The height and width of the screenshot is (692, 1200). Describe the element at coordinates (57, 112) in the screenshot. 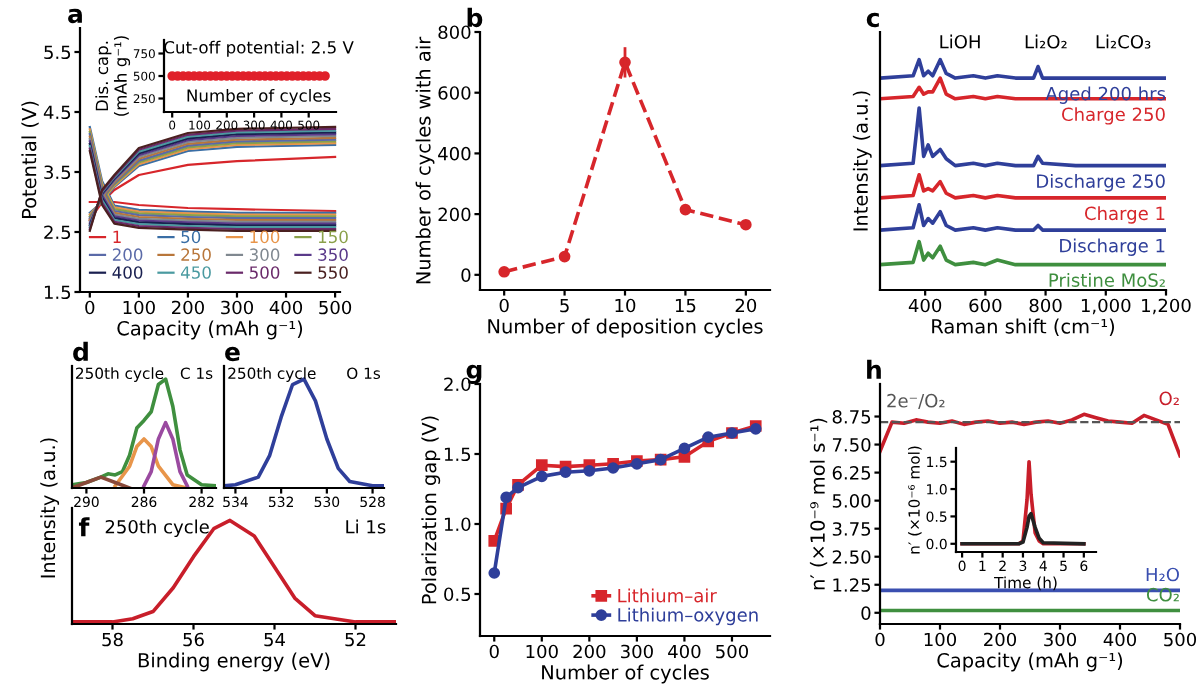

I see `y-tick-label: 4.5` at that location.